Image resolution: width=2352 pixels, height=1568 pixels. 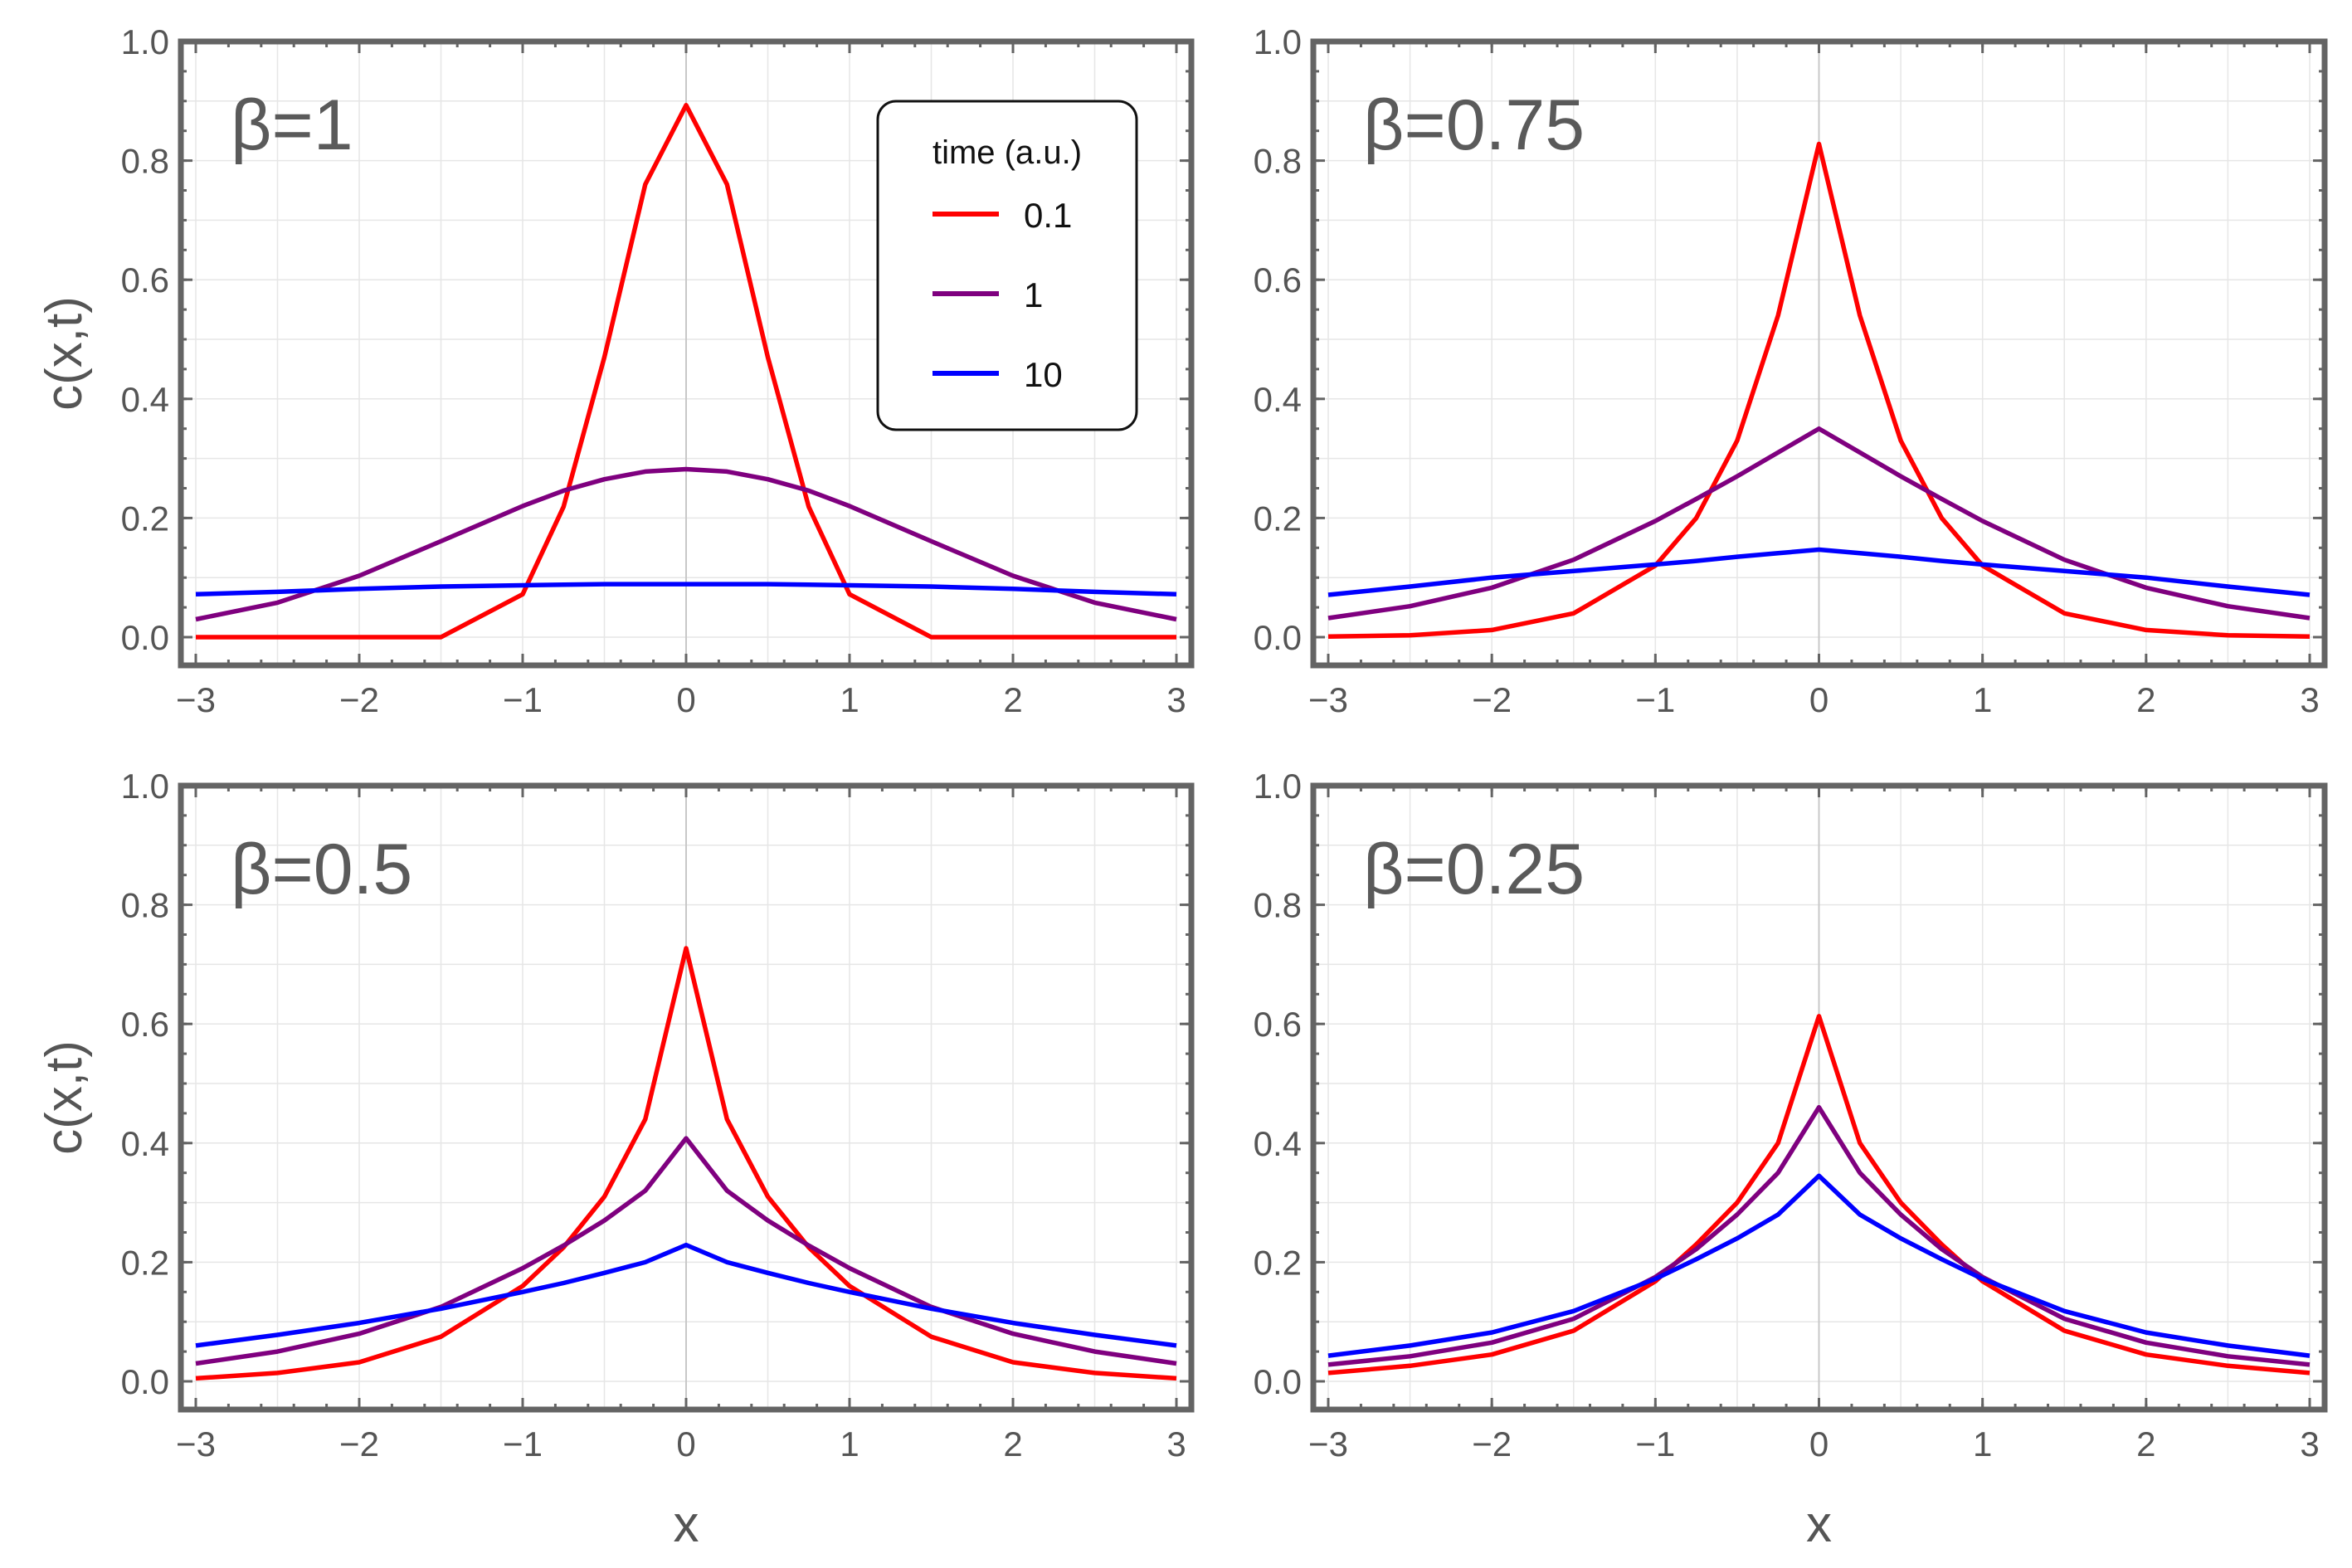 I want to click on legend: time (a.u.) 0.1 1 10, so click(x=1007, y=265).